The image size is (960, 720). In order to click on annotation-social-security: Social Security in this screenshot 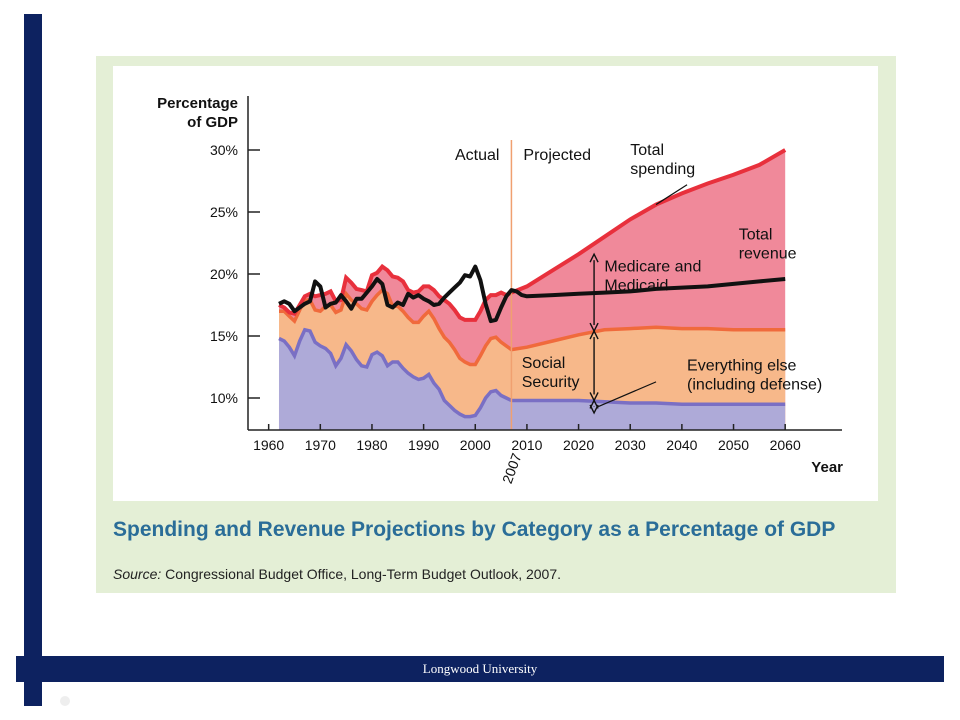, I will do `click(551, 373)`.